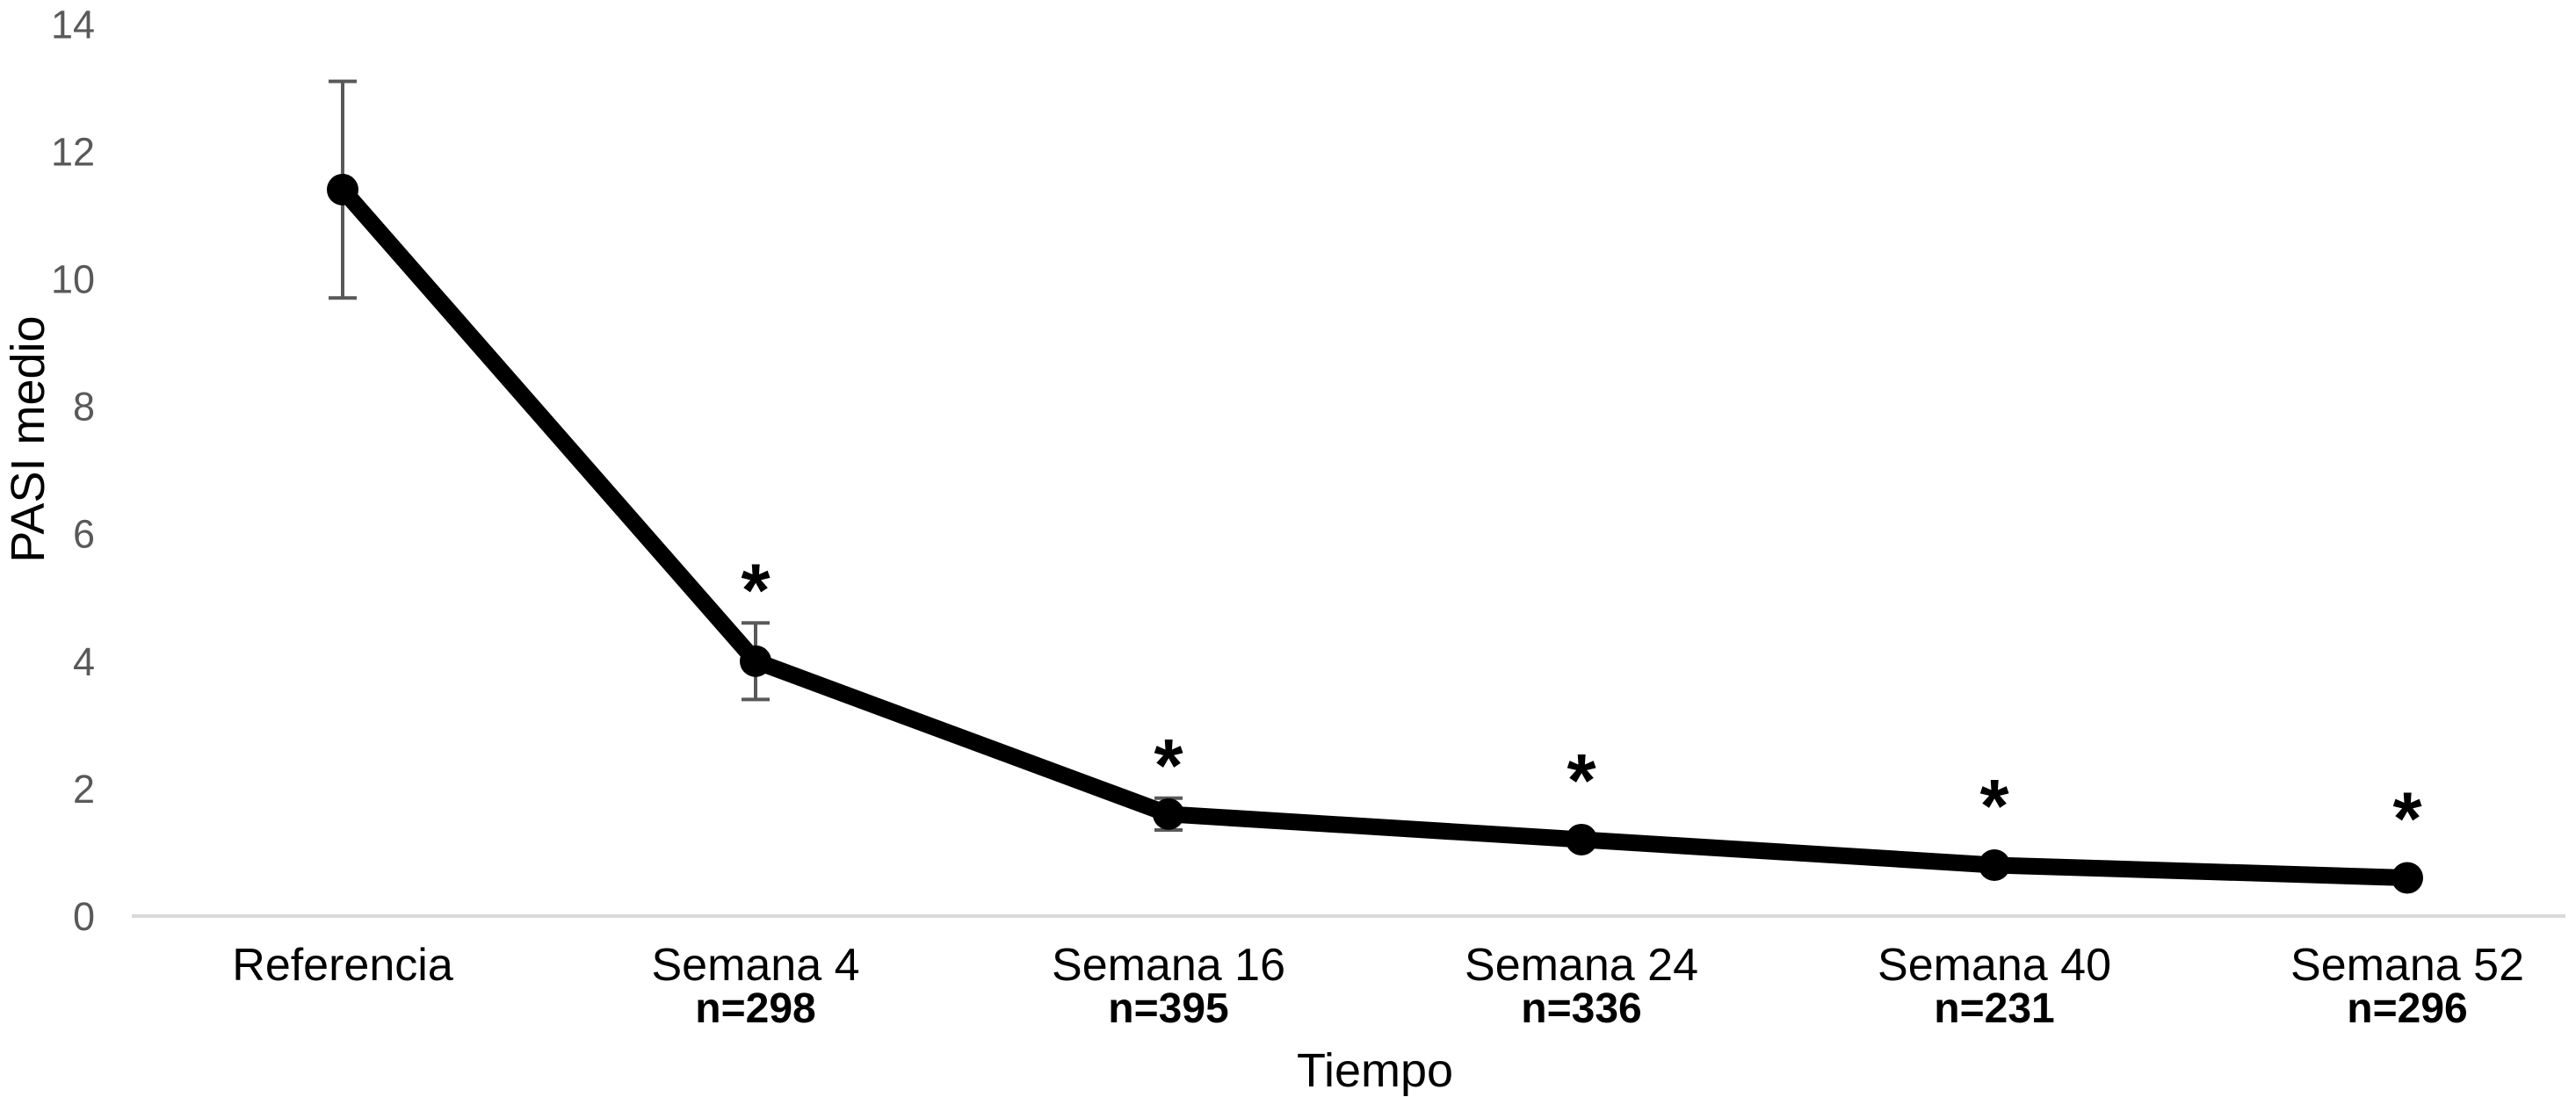  What do you see at coordinates (342, 965) in the screenshot?
I see `x-tick-label: Referencia` at bounding box center [342, 965].